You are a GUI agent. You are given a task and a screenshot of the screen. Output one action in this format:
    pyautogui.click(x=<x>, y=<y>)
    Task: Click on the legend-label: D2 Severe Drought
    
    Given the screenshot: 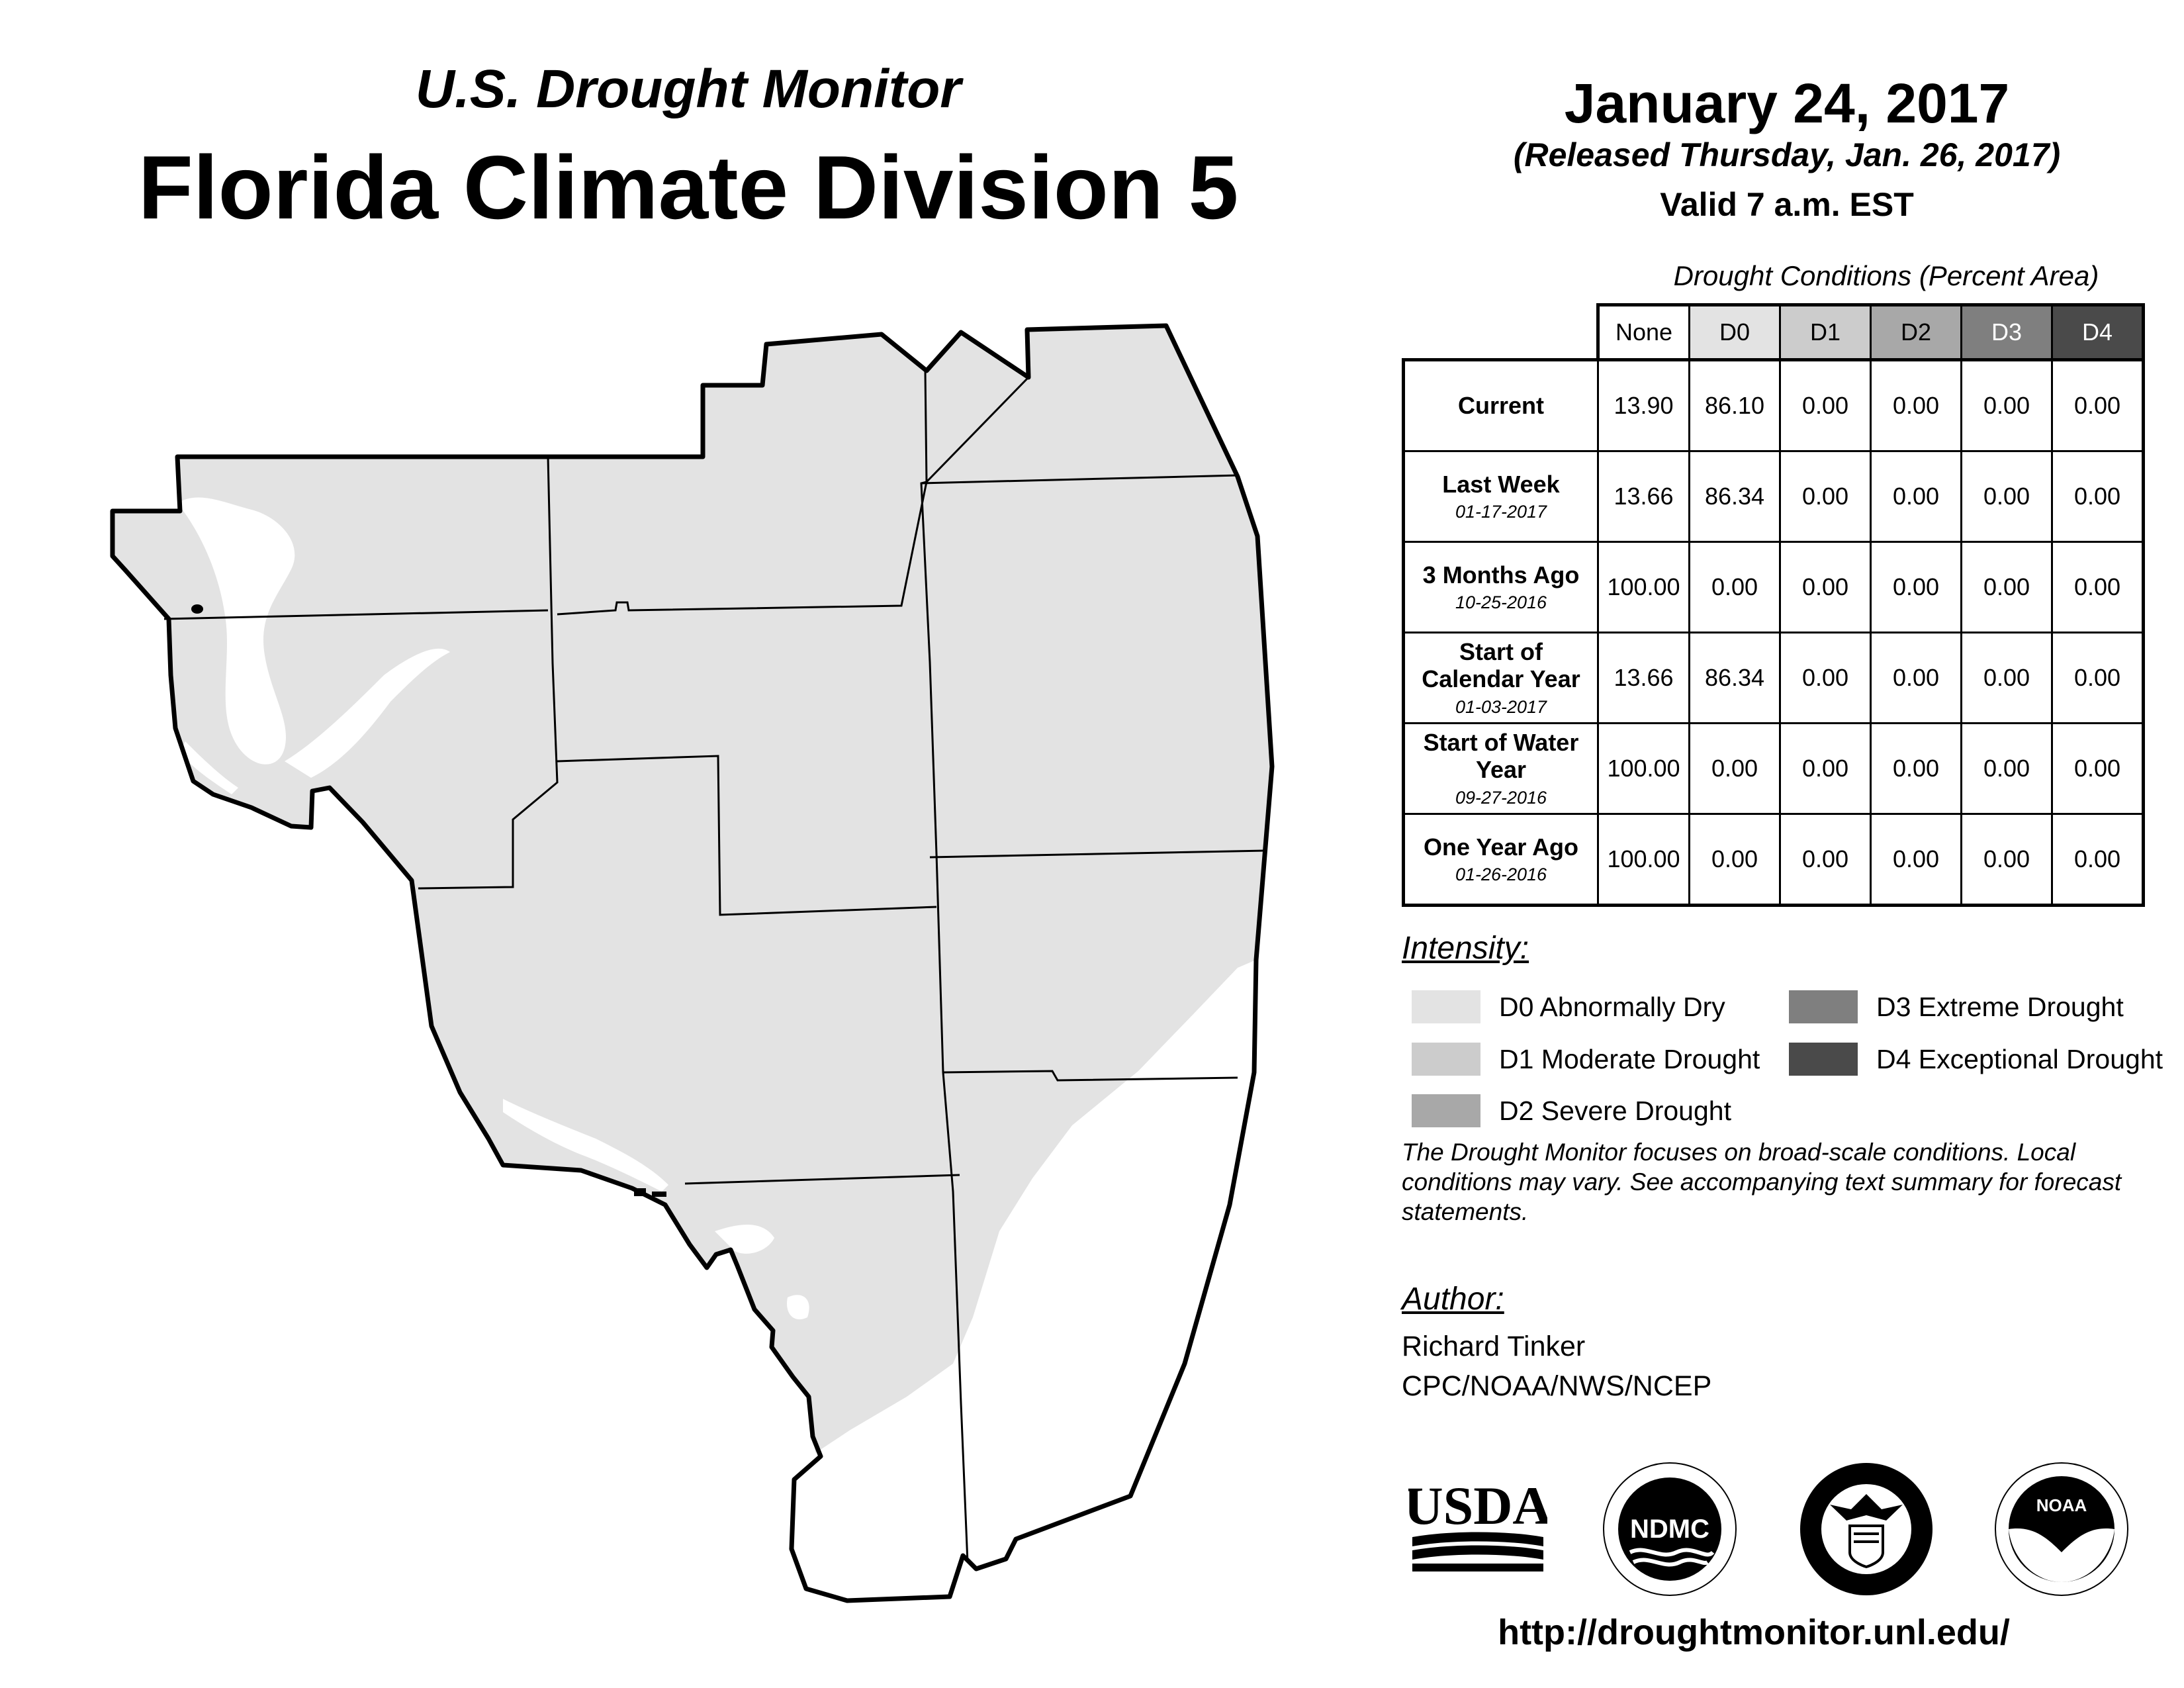 What is the action you would take?
    pyautogui.click(x=1615, y=1110)
    